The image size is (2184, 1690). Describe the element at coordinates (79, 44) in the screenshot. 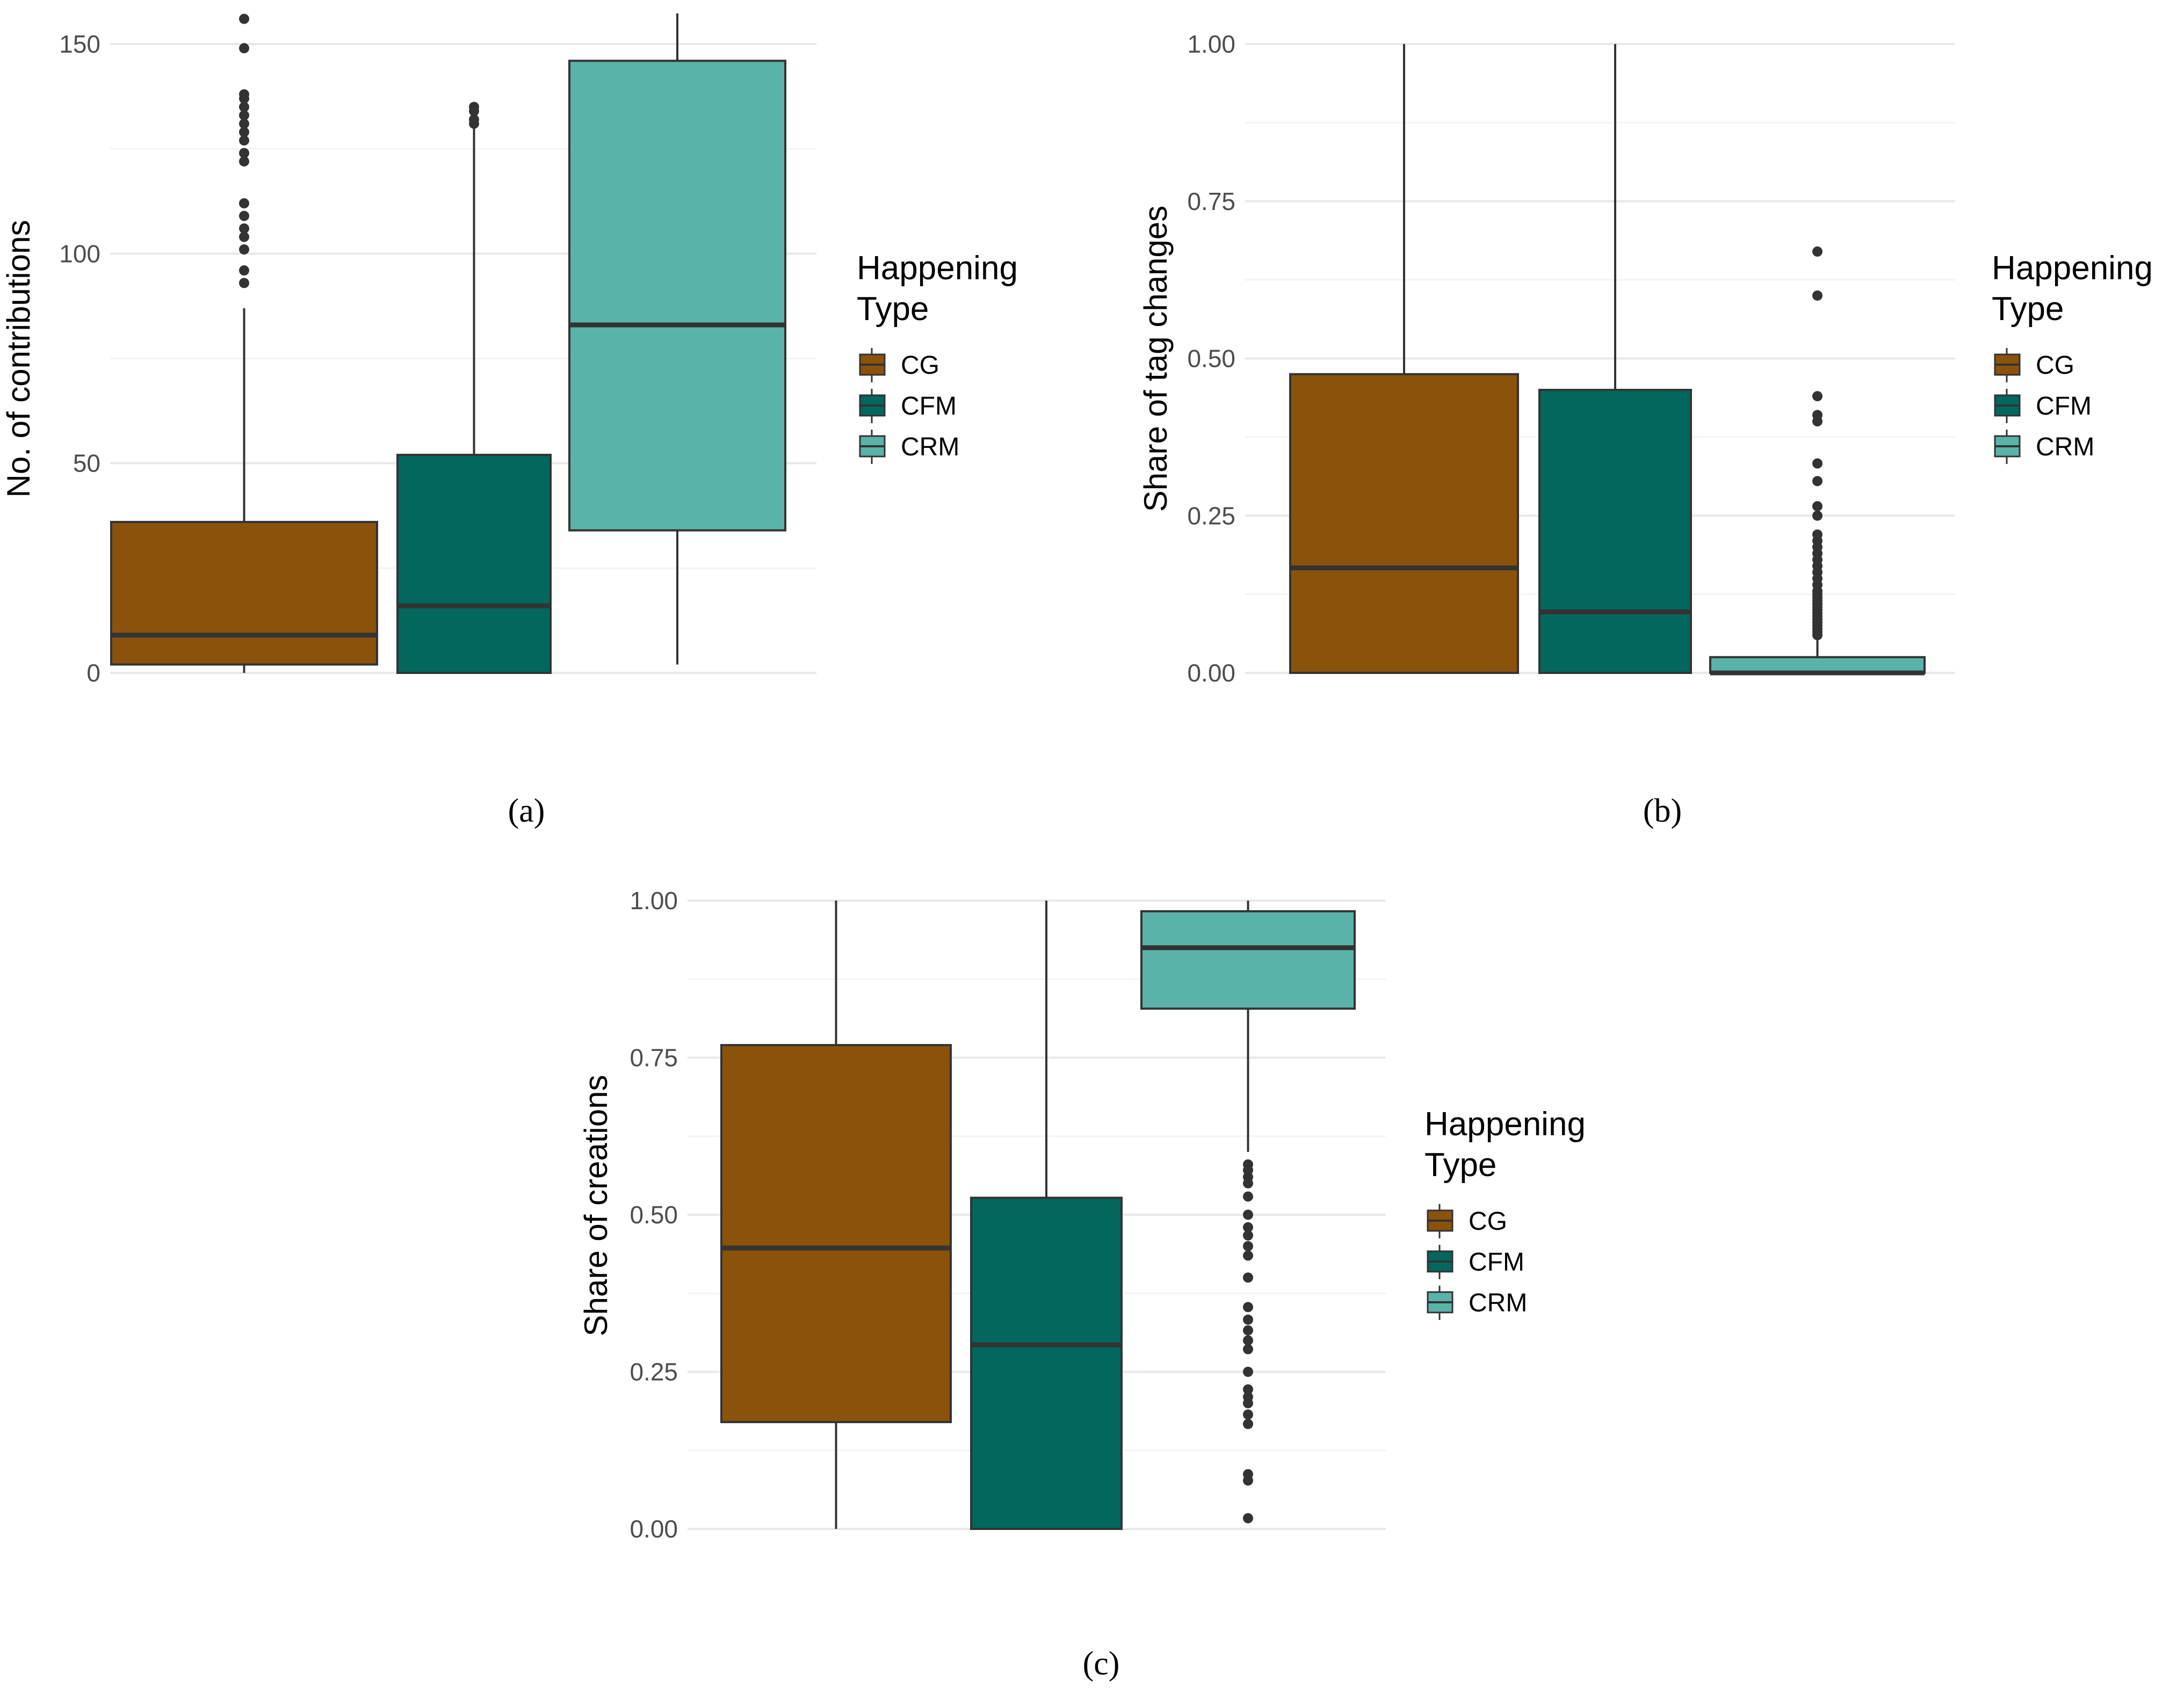

I see `y-tick-label: 150` at that location.